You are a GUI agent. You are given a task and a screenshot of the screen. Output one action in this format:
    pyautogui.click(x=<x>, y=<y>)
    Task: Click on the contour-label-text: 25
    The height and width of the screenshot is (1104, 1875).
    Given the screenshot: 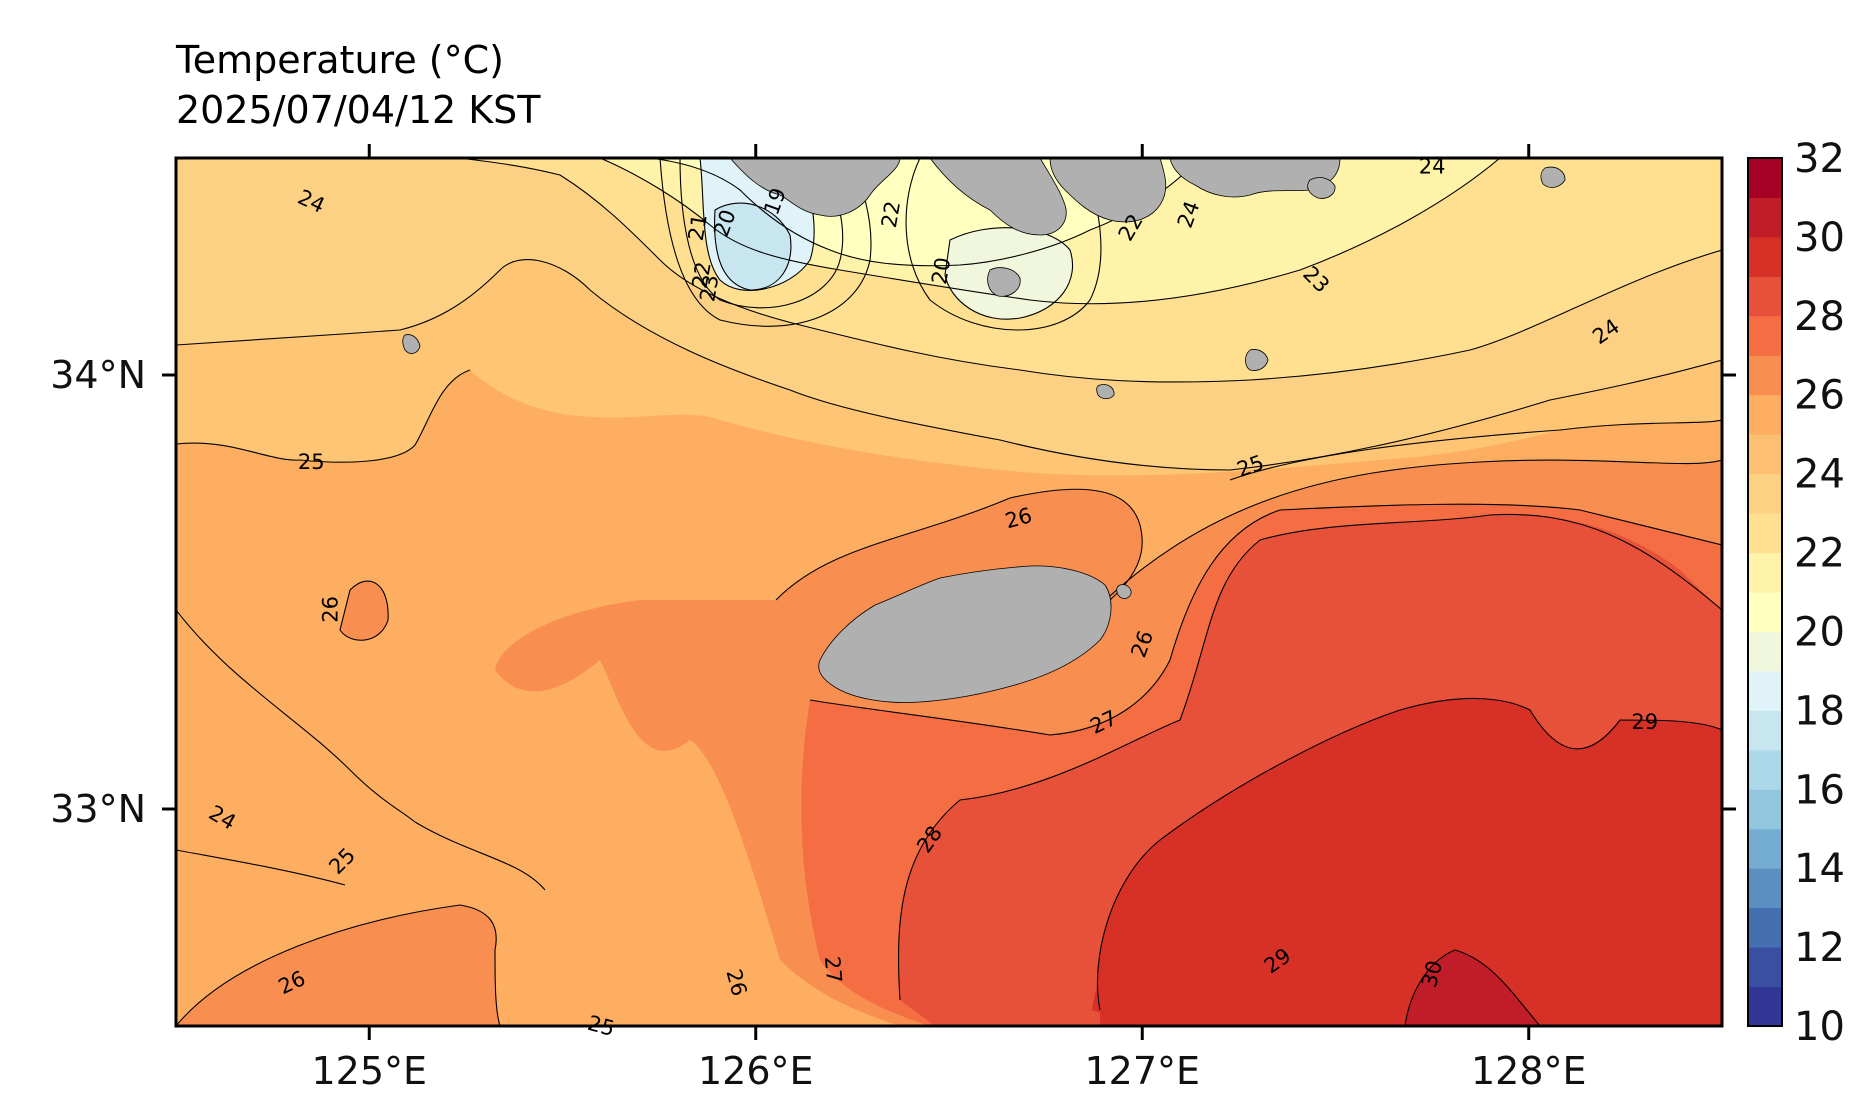 What is the action you would take?
    pyautogui.click(x=311, y=462)
    